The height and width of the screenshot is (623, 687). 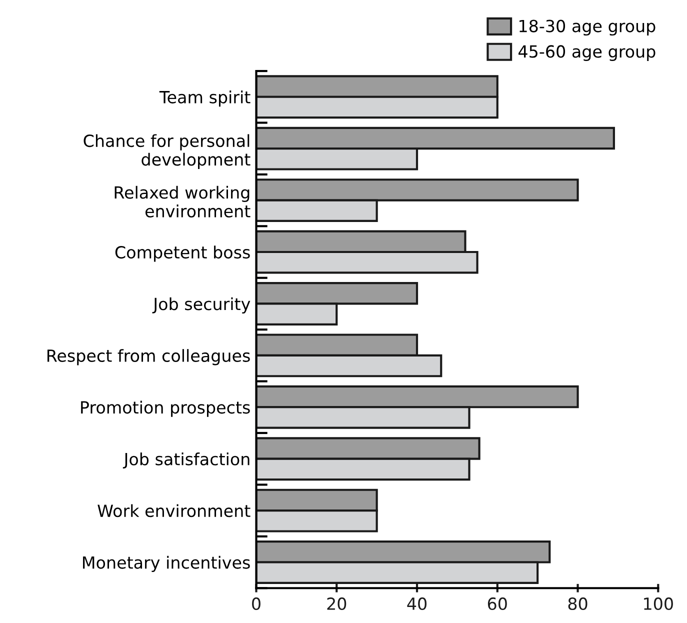 What do you see at coordinates (588, 28) in the screenshot?
I see `legend-label: 18-30 age group` at bounding box center [588, 28].